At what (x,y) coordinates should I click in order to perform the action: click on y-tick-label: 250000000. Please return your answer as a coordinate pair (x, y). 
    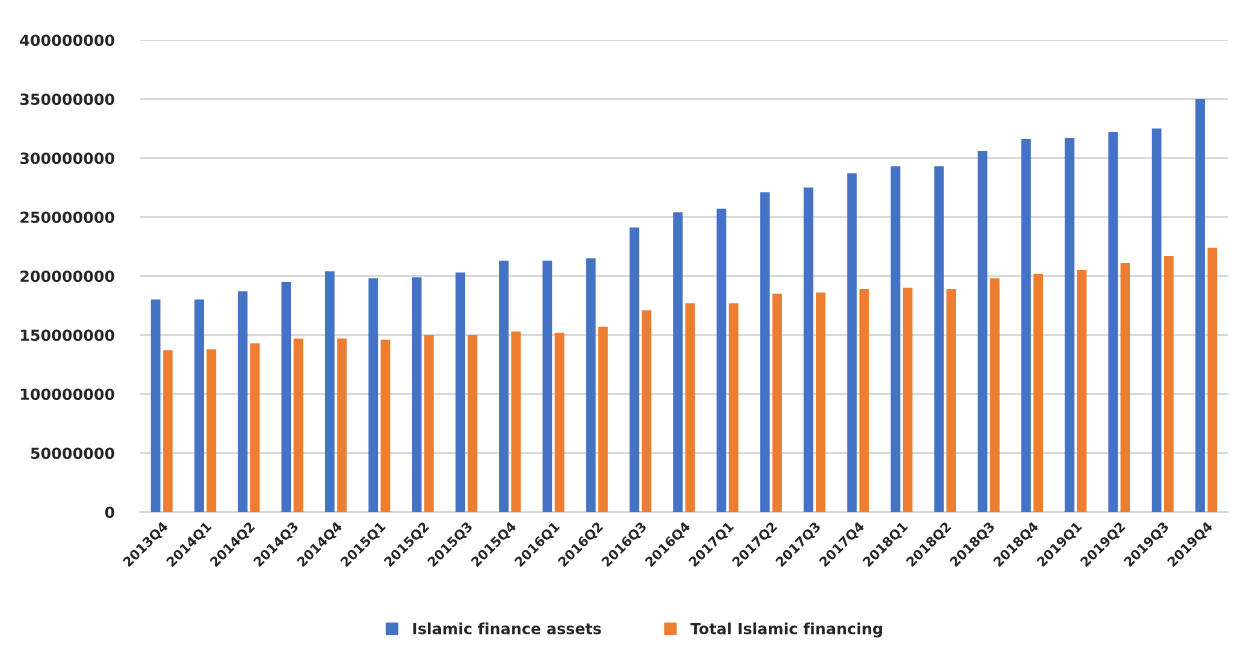
    Looking at the image, I should click on (67, 217).